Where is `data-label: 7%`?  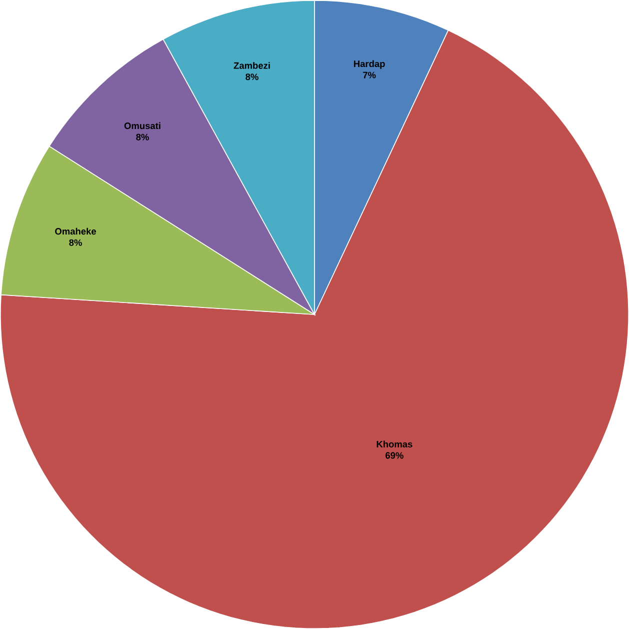 data-label: 7% is located at coordinates (369, 75).